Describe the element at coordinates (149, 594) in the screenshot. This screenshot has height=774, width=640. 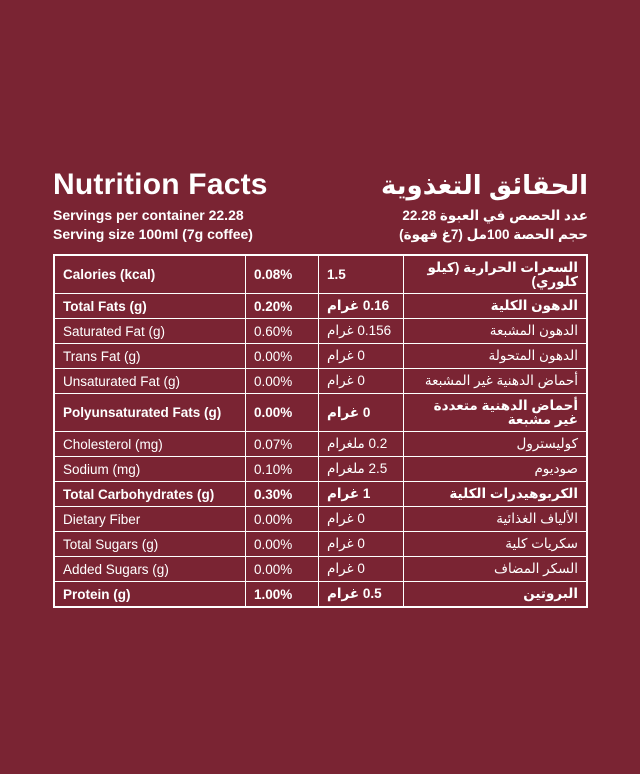
I see `nutrient-name-english: Protein (g)` at that location.